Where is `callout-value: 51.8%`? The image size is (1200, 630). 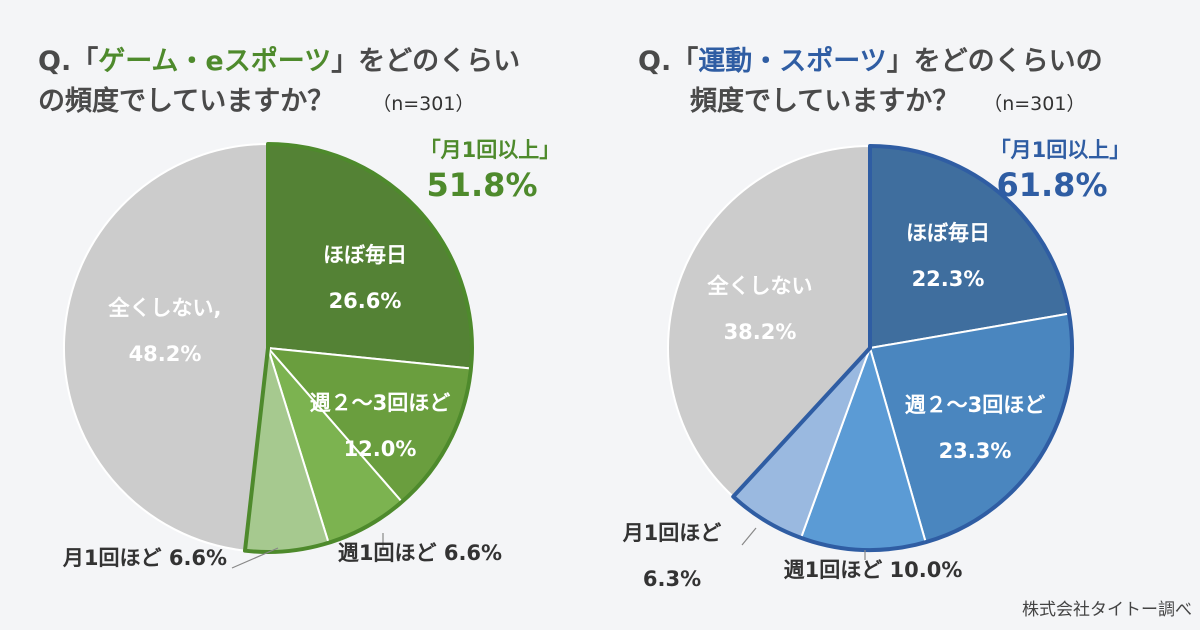
callout-value: 51.8% is located at coordinates (481, 185).